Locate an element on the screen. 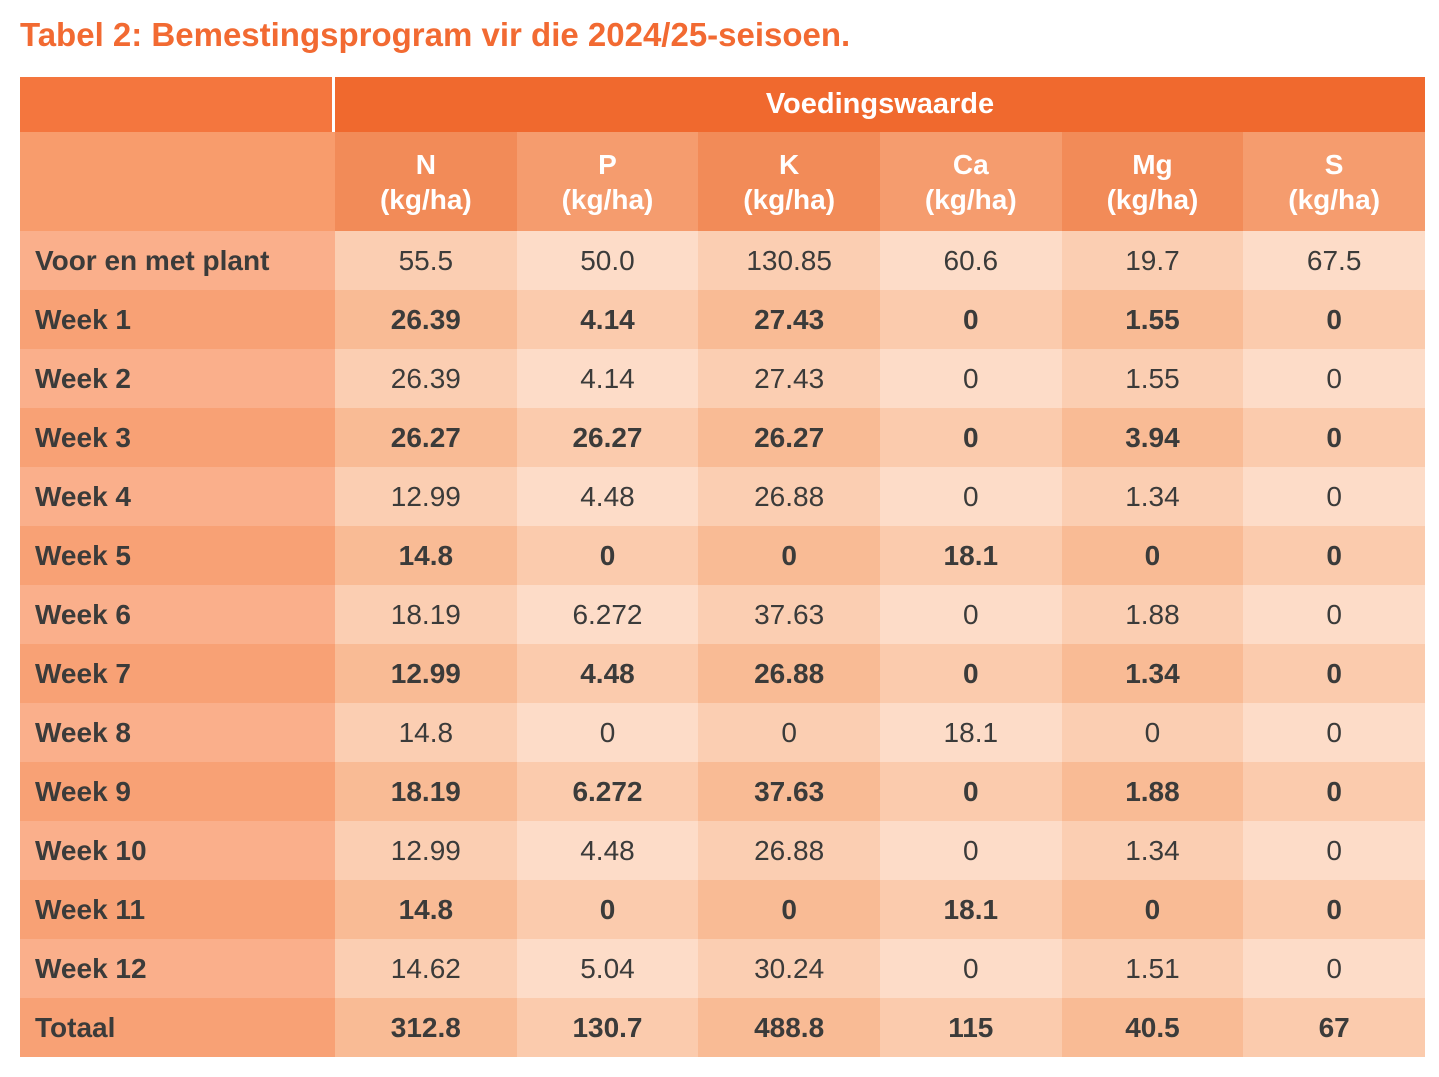 The image size is (1439, 1077). table-row-week-2: Week 2 26.39 4.14 27.43 0 1.55 0 is located at coordinates (722, 378).